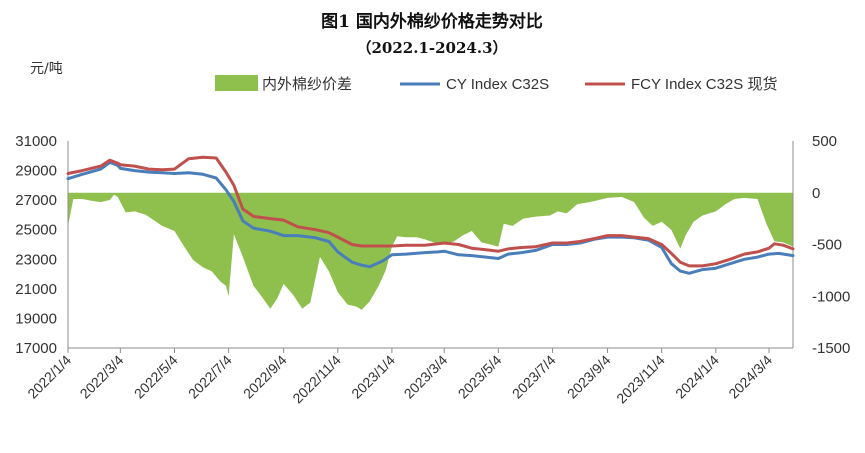 The height and width of the screenshot is (453, 865). Describe the element at coordinates (210, 377) in the screenshot. I see `x-tick-label: 2022/7/4` at that location.